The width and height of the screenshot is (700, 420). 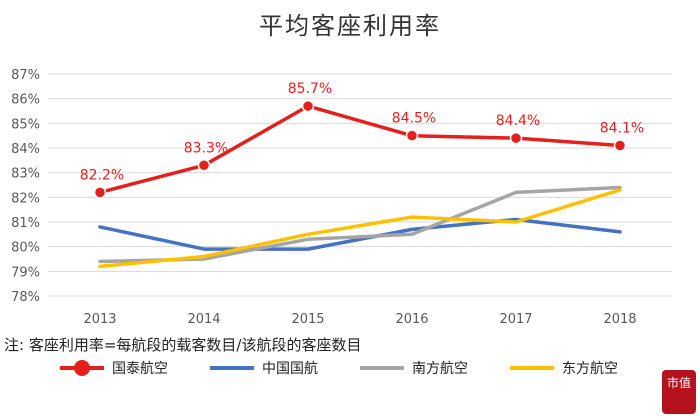 I want to click on watermark-logo: 市值, so click(x=679, y=392).